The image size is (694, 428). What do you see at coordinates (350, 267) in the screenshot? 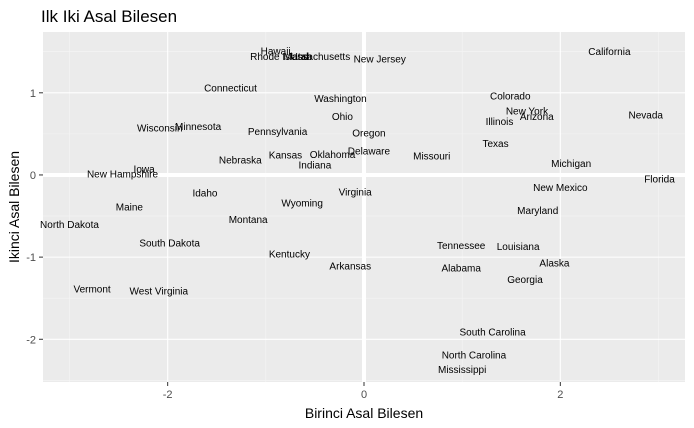
I see `point-label: Arkansas` at bounding box center [350, 267].